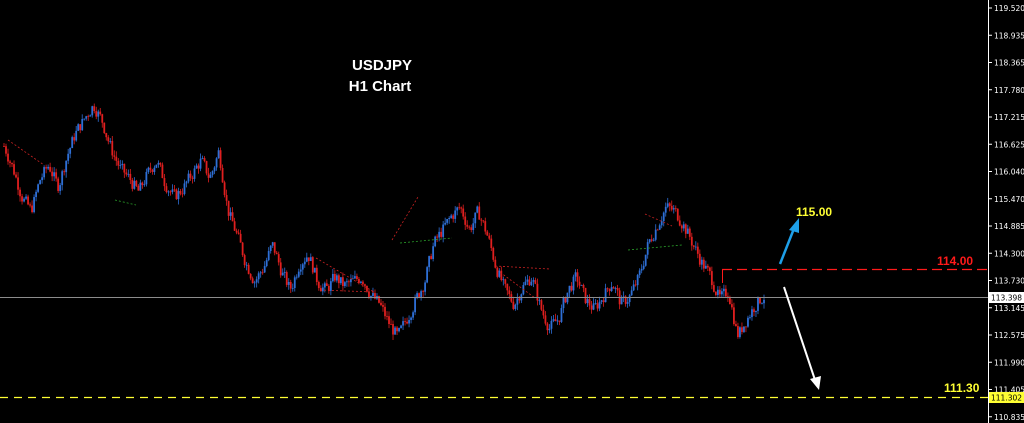 The height and width of the screenshot is (423, 1024). Describe the element at coordinates (1009, 144) in the screenshot. I see `y-tick-label: 116.625` at that location.